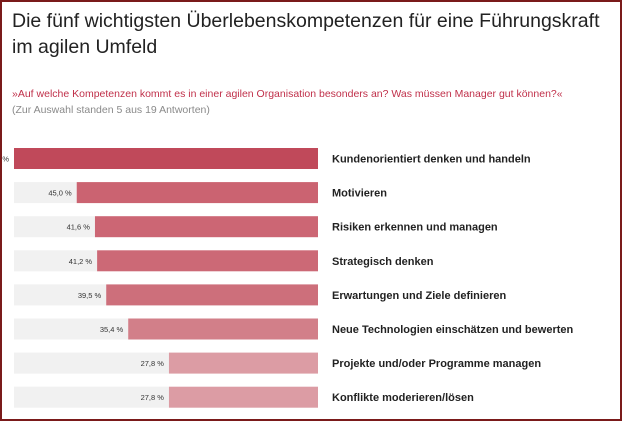 The width and height of the screenshot is (622, 421). Describe the element at coordinates (90, 295) in the screenshot. I see `value-label: 39,5 %` at that location.